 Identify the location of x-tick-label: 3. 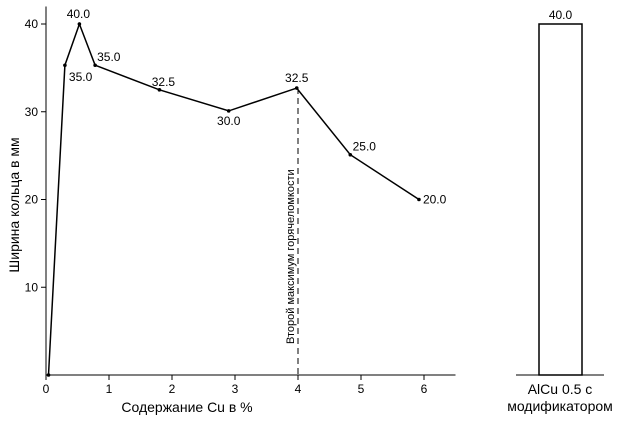
(235, 389).